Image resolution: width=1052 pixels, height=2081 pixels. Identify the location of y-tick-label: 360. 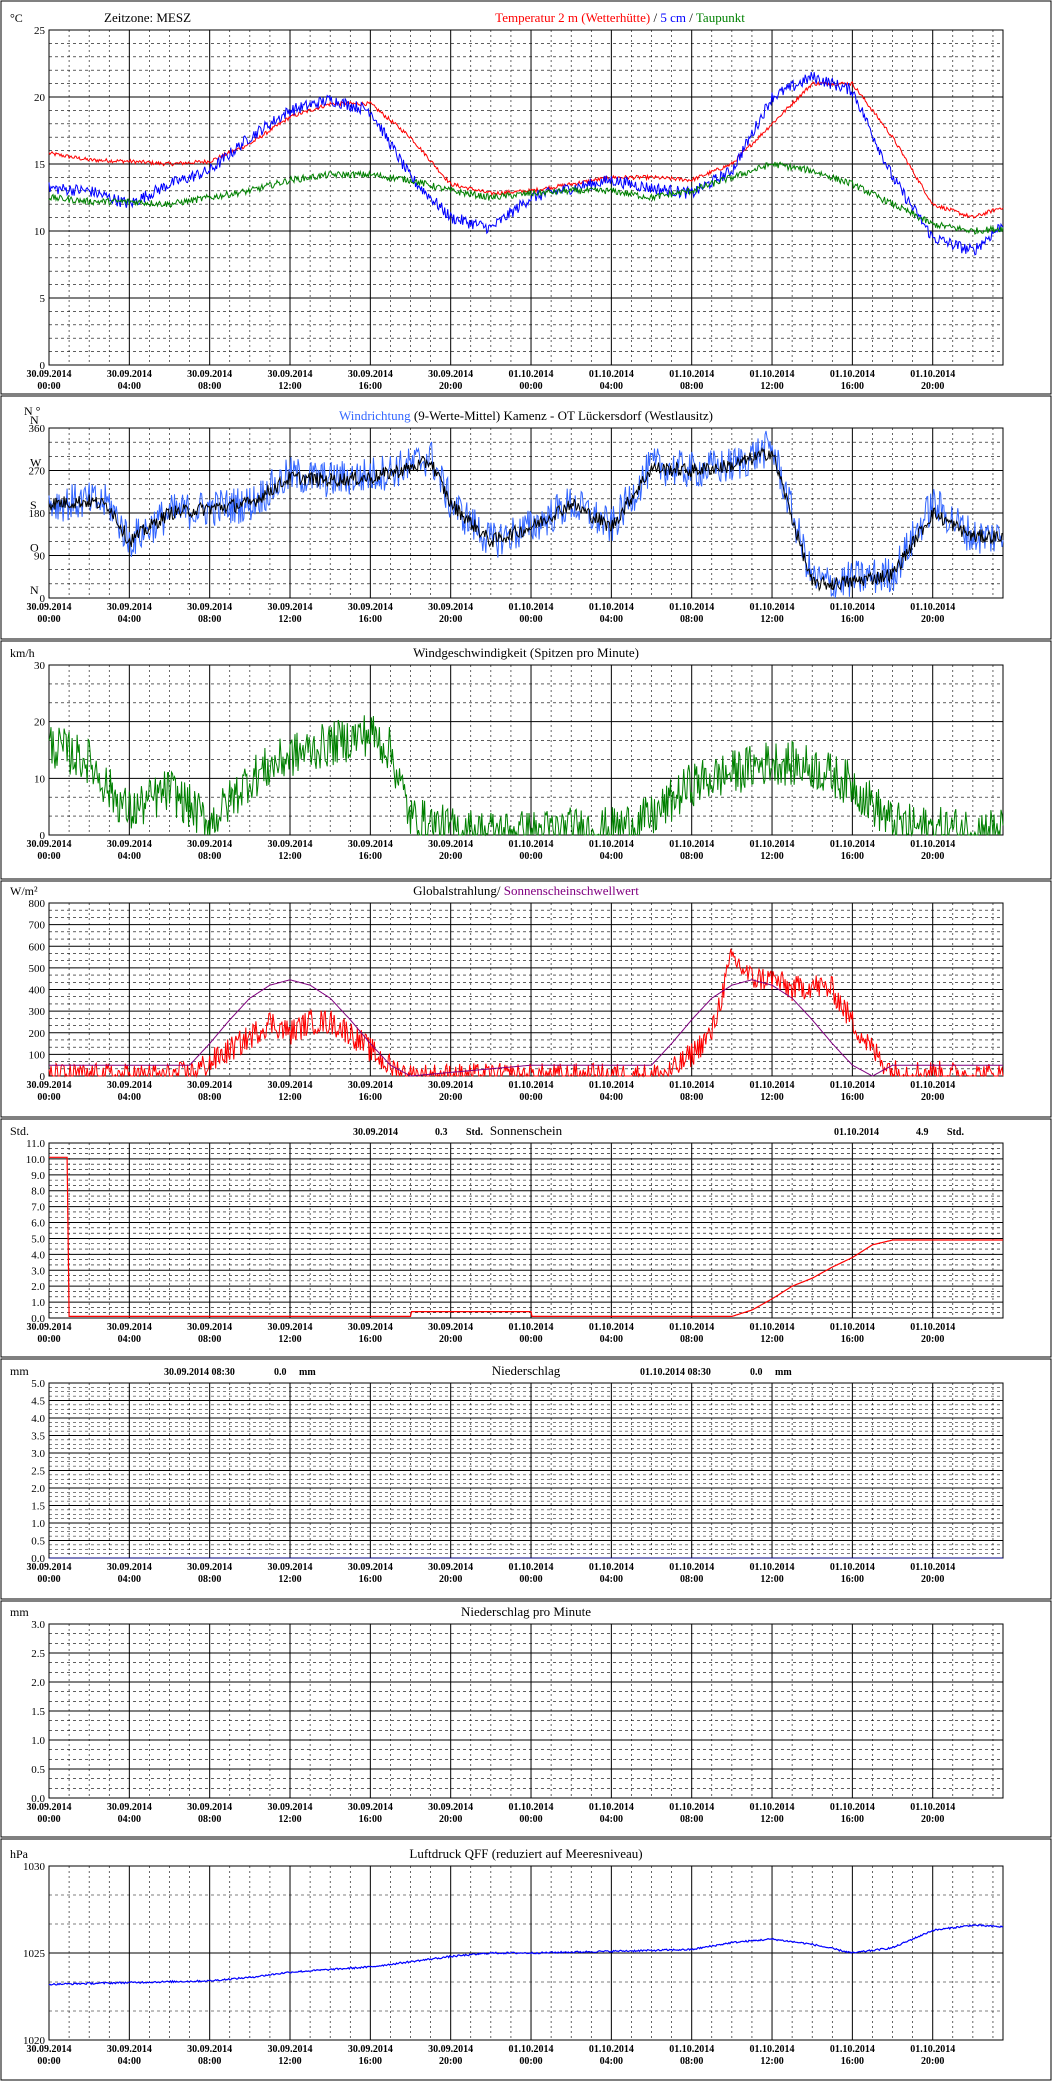
(37, 429).